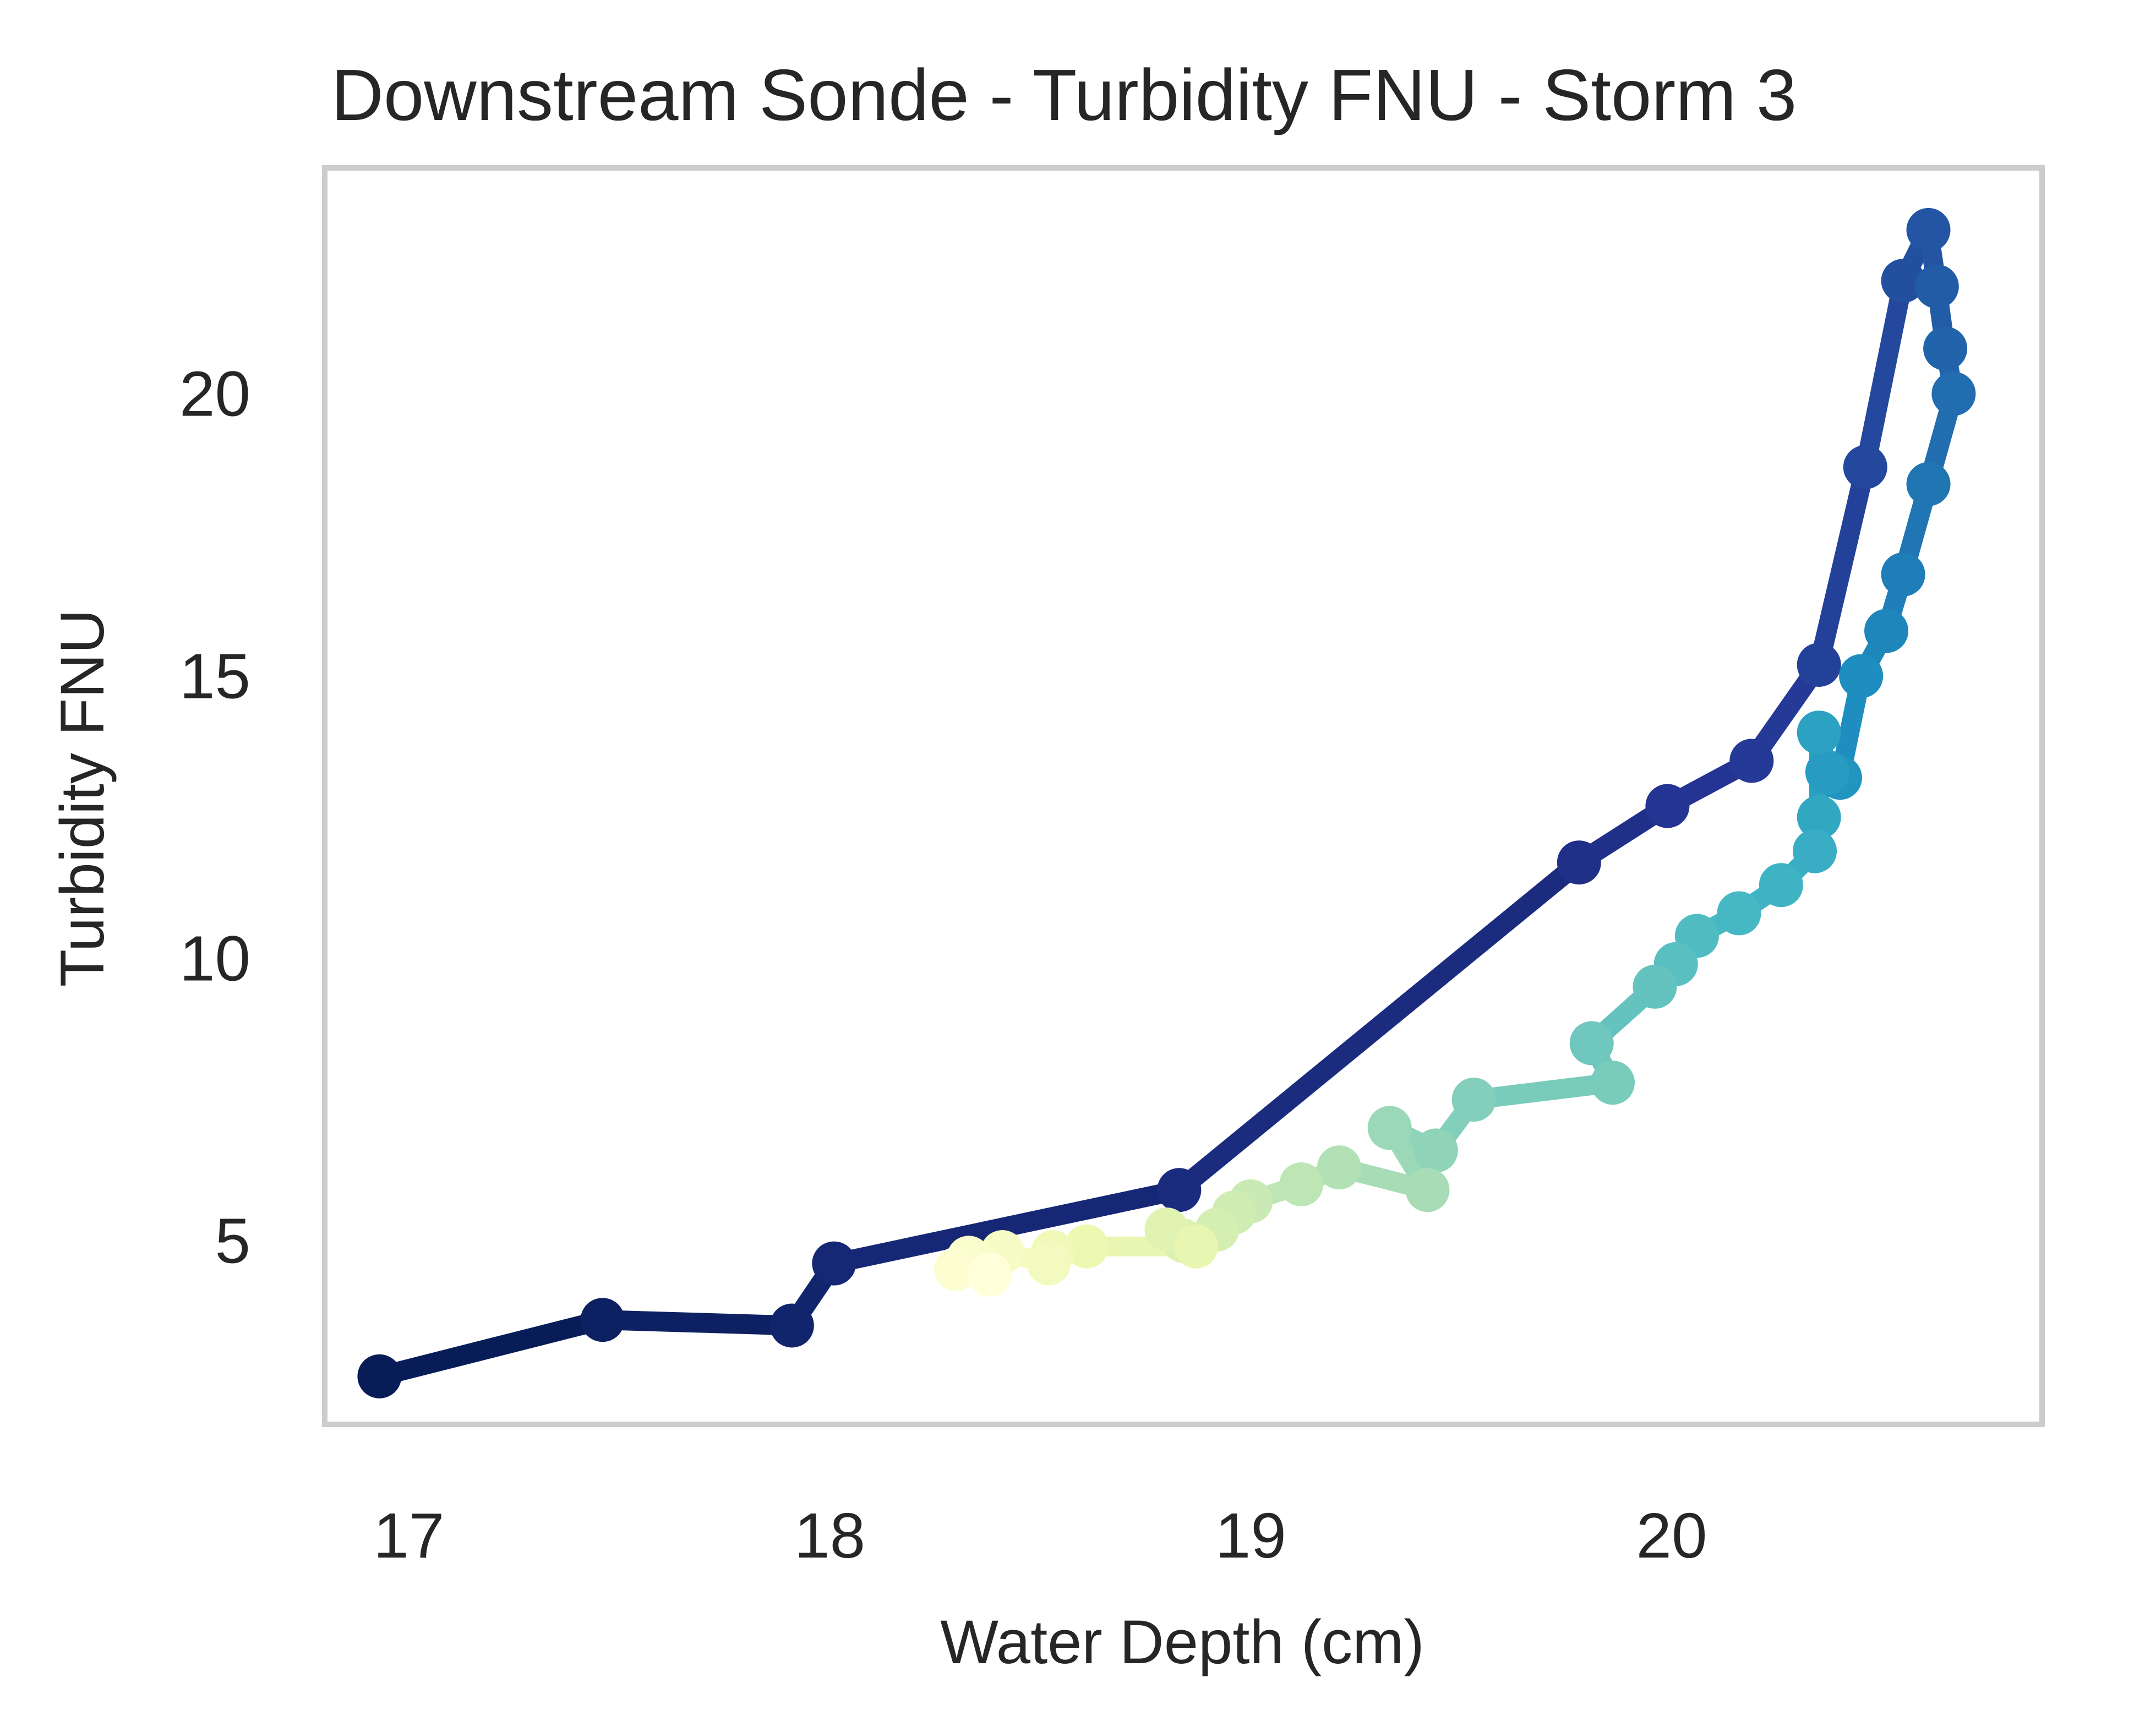 Image resolution: width=2156 pixels, height=1721 pixels. What do you see at coordinates (1040, 1536) in the screenshot?
I see `x-tick-labels: 17 18 19 20` at bounding box center [1040, 1536].